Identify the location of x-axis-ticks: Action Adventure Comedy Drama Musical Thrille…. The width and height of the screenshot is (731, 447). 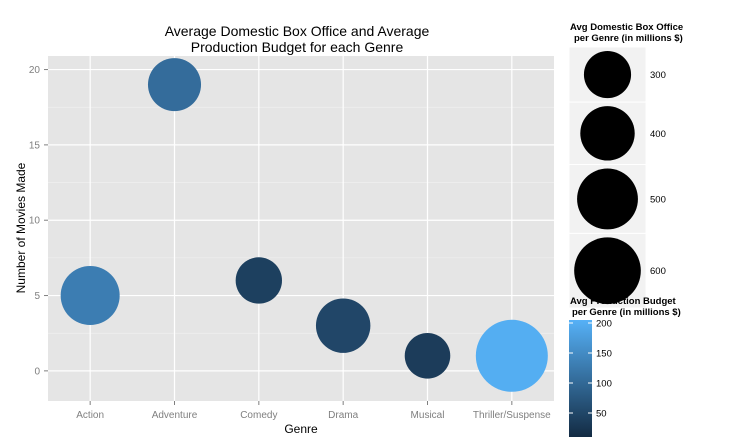
(313, 411).